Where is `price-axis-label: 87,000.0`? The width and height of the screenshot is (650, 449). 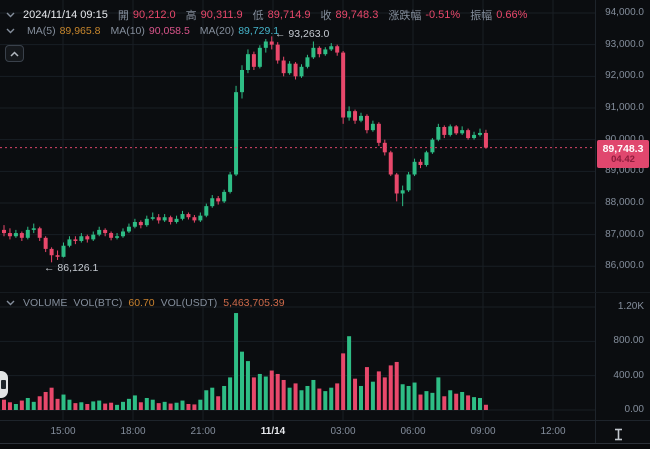 price-axis-label: 87,000.0 is located at coordinates (624, 234).